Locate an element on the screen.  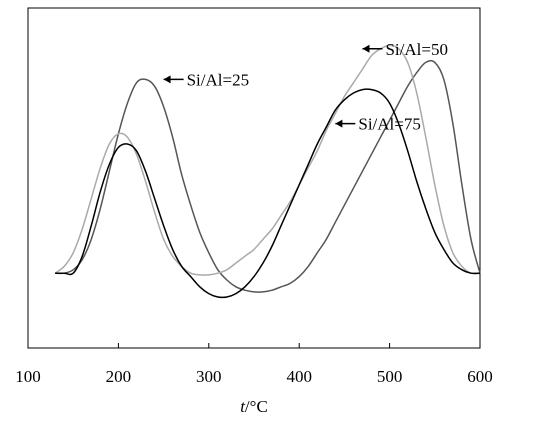
annotation-layer: Si/Al=25 Si/Al=50 Si/Al=75 is located at coordinates (305, 87).